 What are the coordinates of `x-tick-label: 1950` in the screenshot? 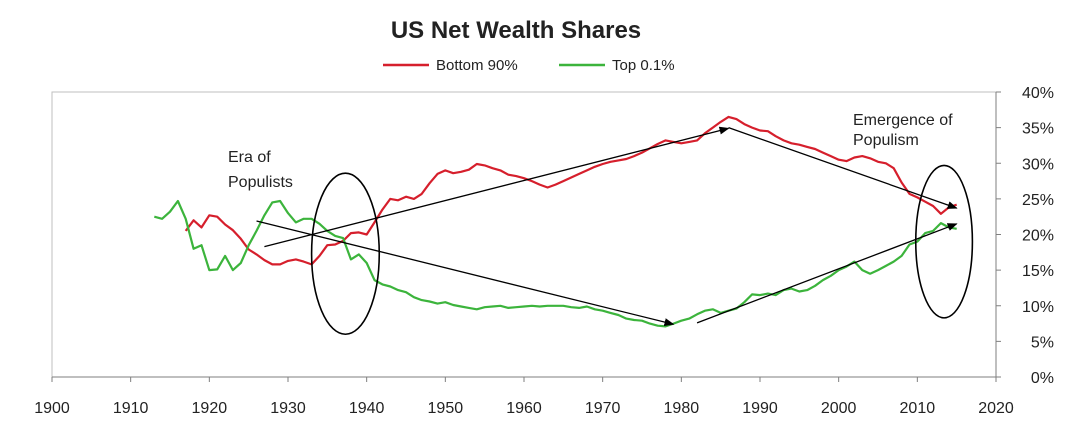 It's located at (446, 408).